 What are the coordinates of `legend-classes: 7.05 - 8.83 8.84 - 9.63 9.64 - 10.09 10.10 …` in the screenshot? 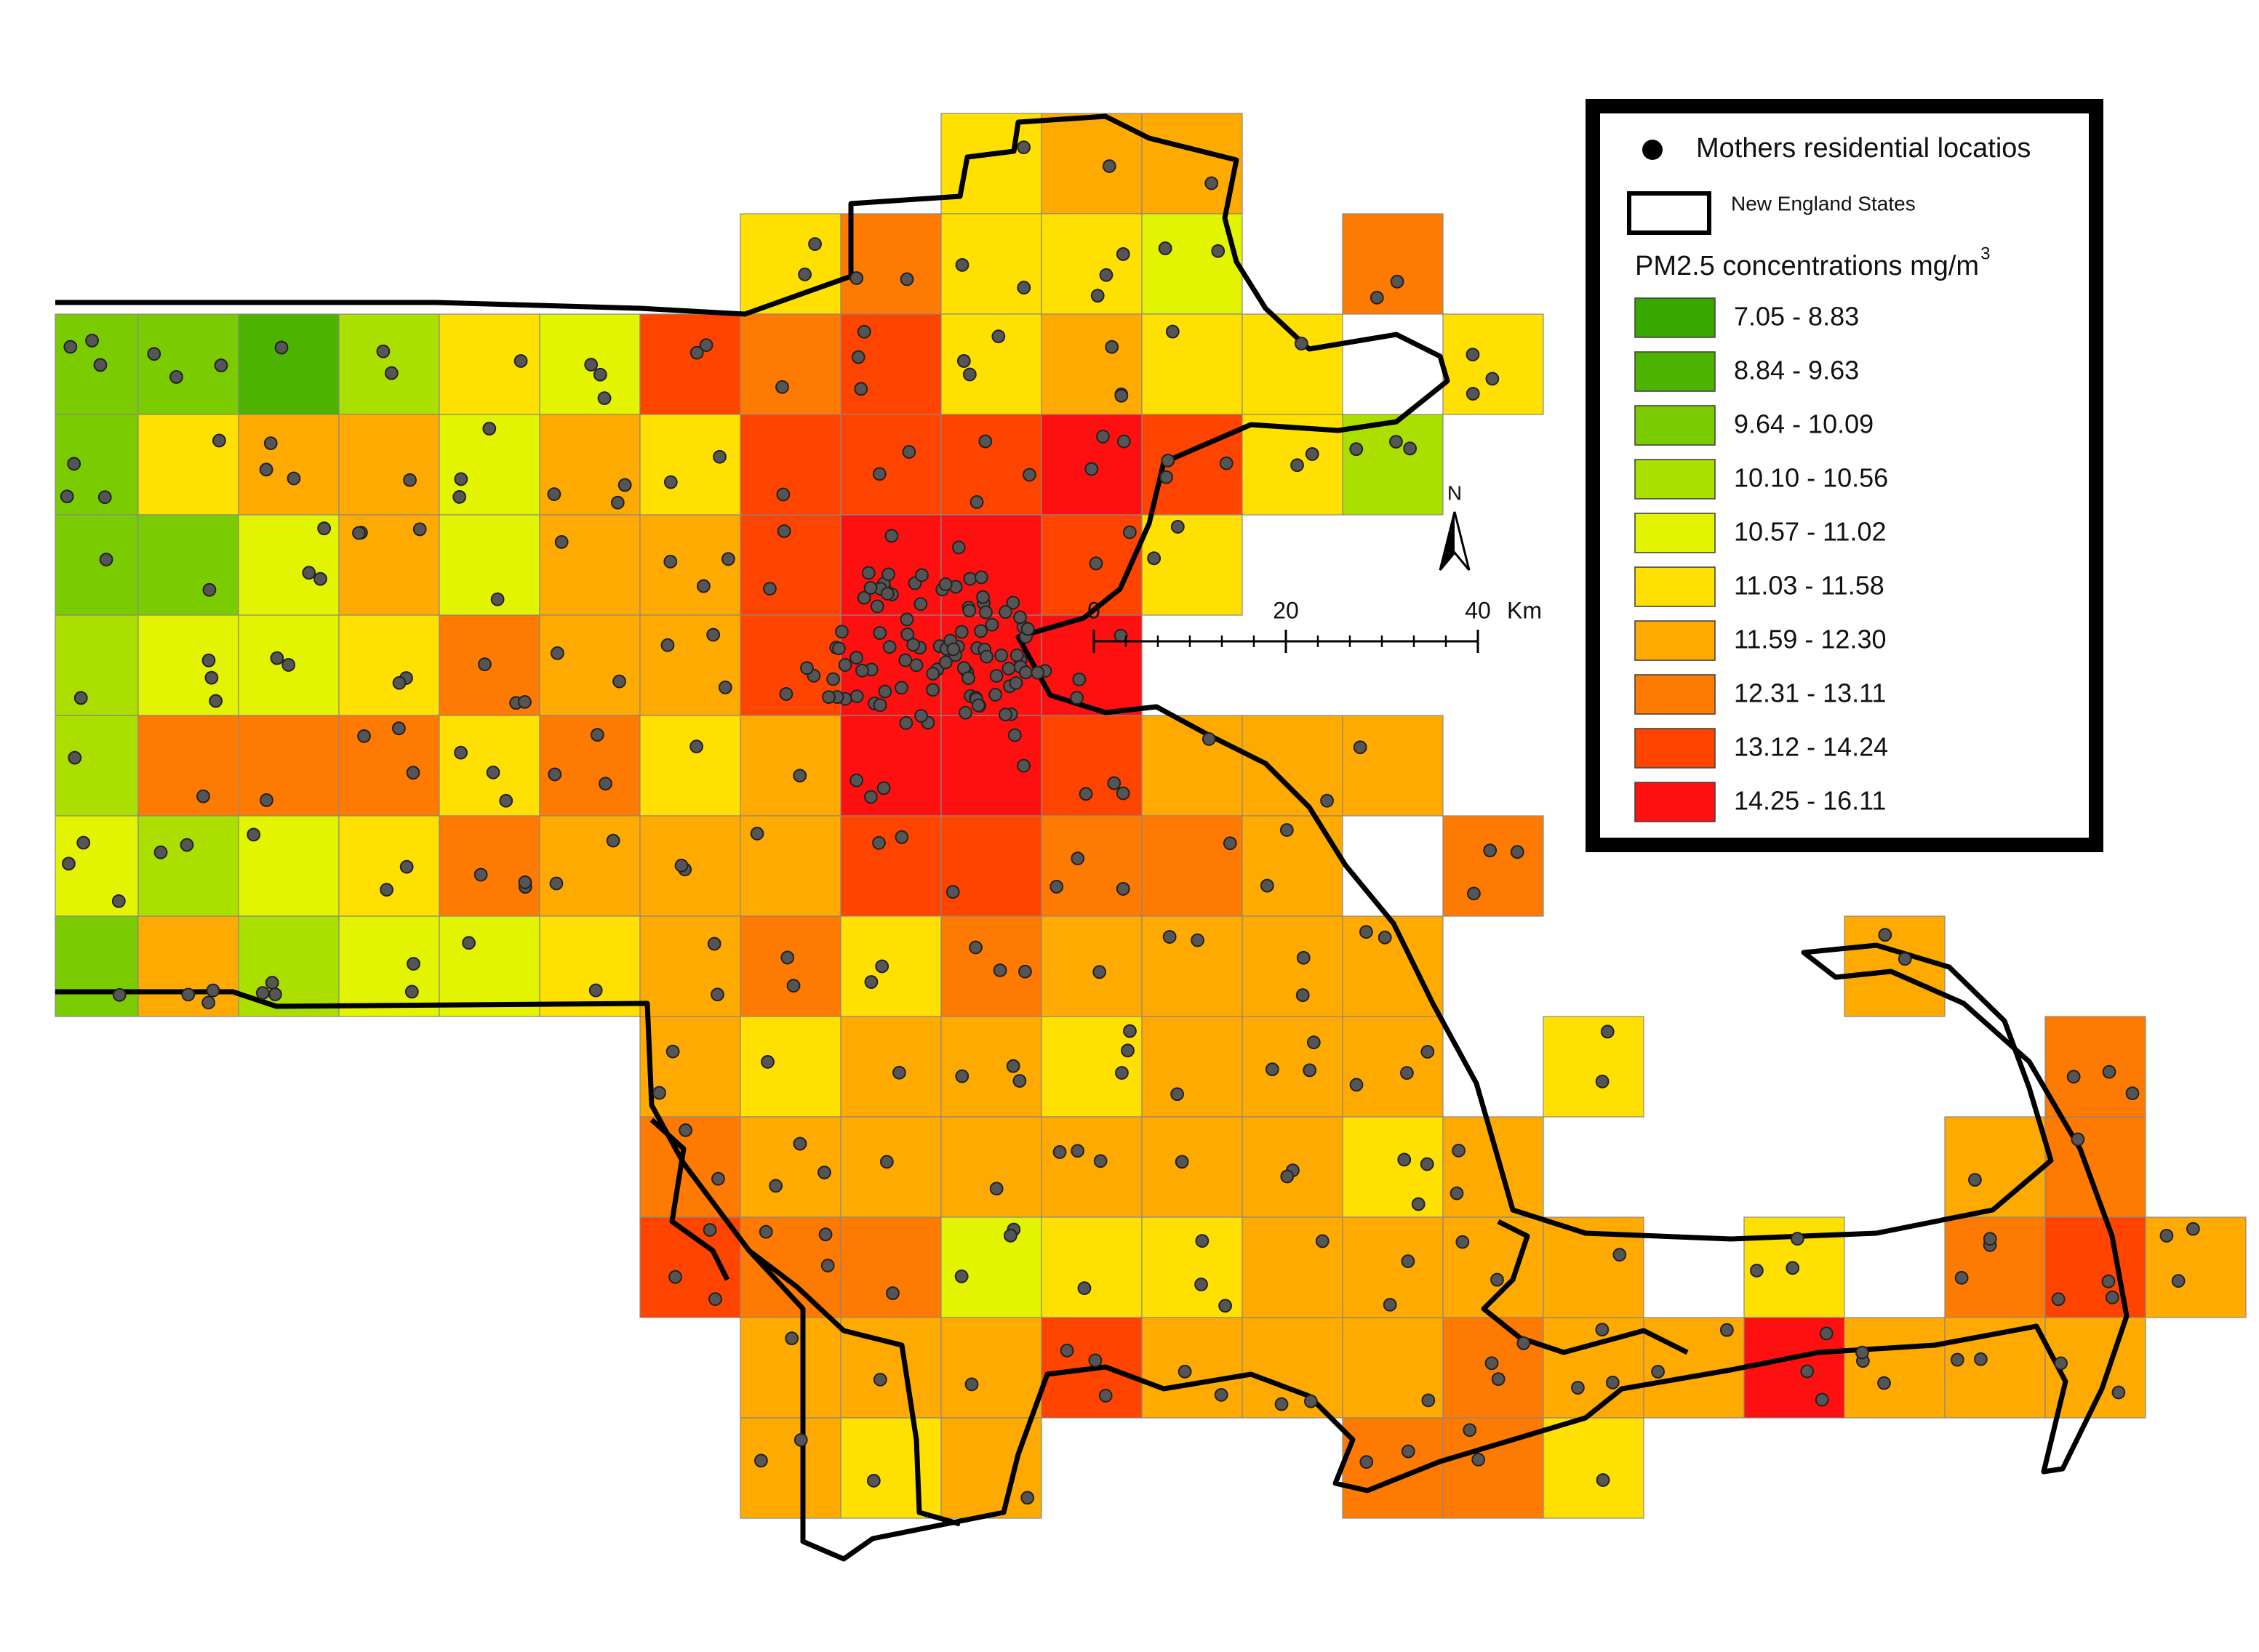 It's located at (1761, 559).